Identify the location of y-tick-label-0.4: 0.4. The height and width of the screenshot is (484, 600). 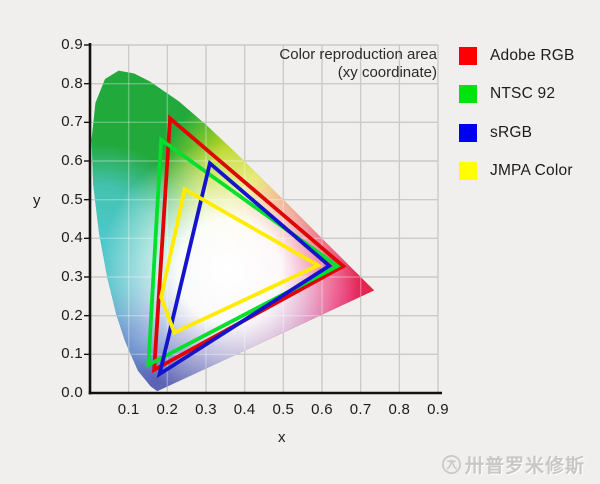
(72, 238).